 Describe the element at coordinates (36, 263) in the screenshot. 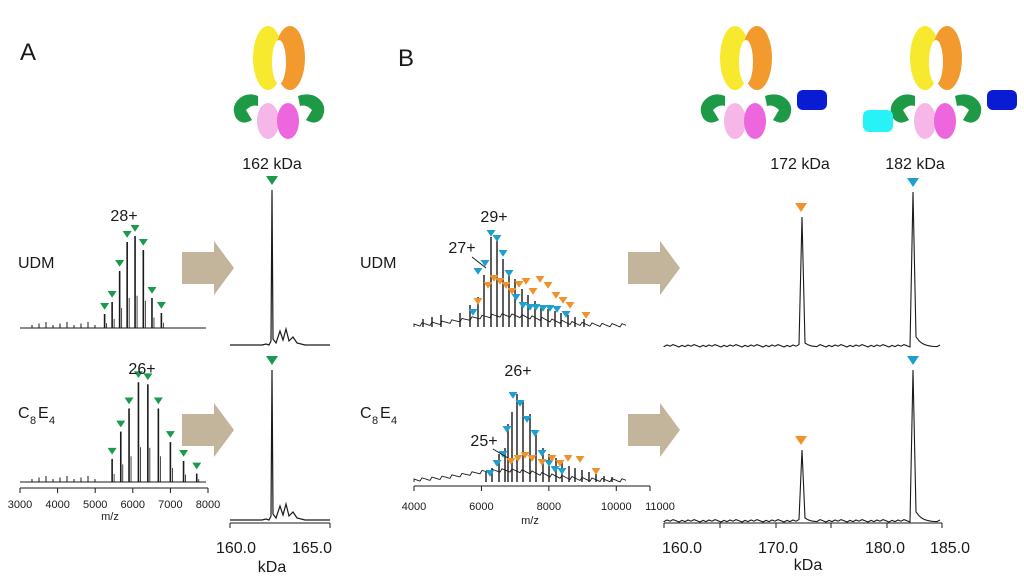

I see `row-label-udm-a: UDM` at that location.